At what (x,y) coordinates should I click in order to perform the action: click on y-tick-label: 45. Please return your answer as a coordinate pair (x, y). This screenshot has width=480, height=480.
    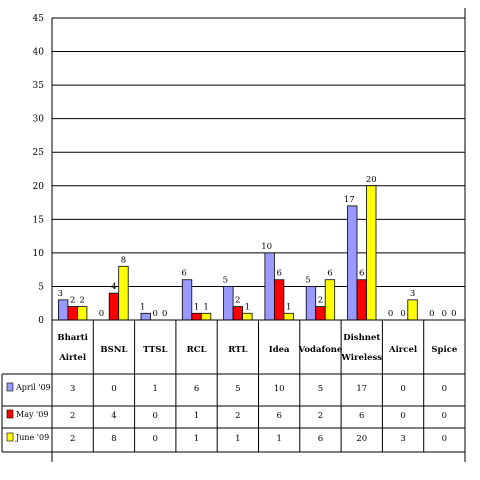
    Looking at the image, I should click on (39, 19).